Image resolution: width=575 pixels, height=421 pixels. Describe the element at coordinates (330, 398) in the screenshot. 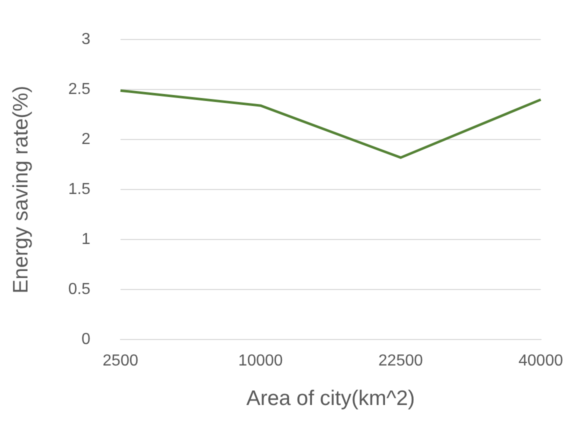

I see `x-axis-title: Area of city(km^2)` at that location.